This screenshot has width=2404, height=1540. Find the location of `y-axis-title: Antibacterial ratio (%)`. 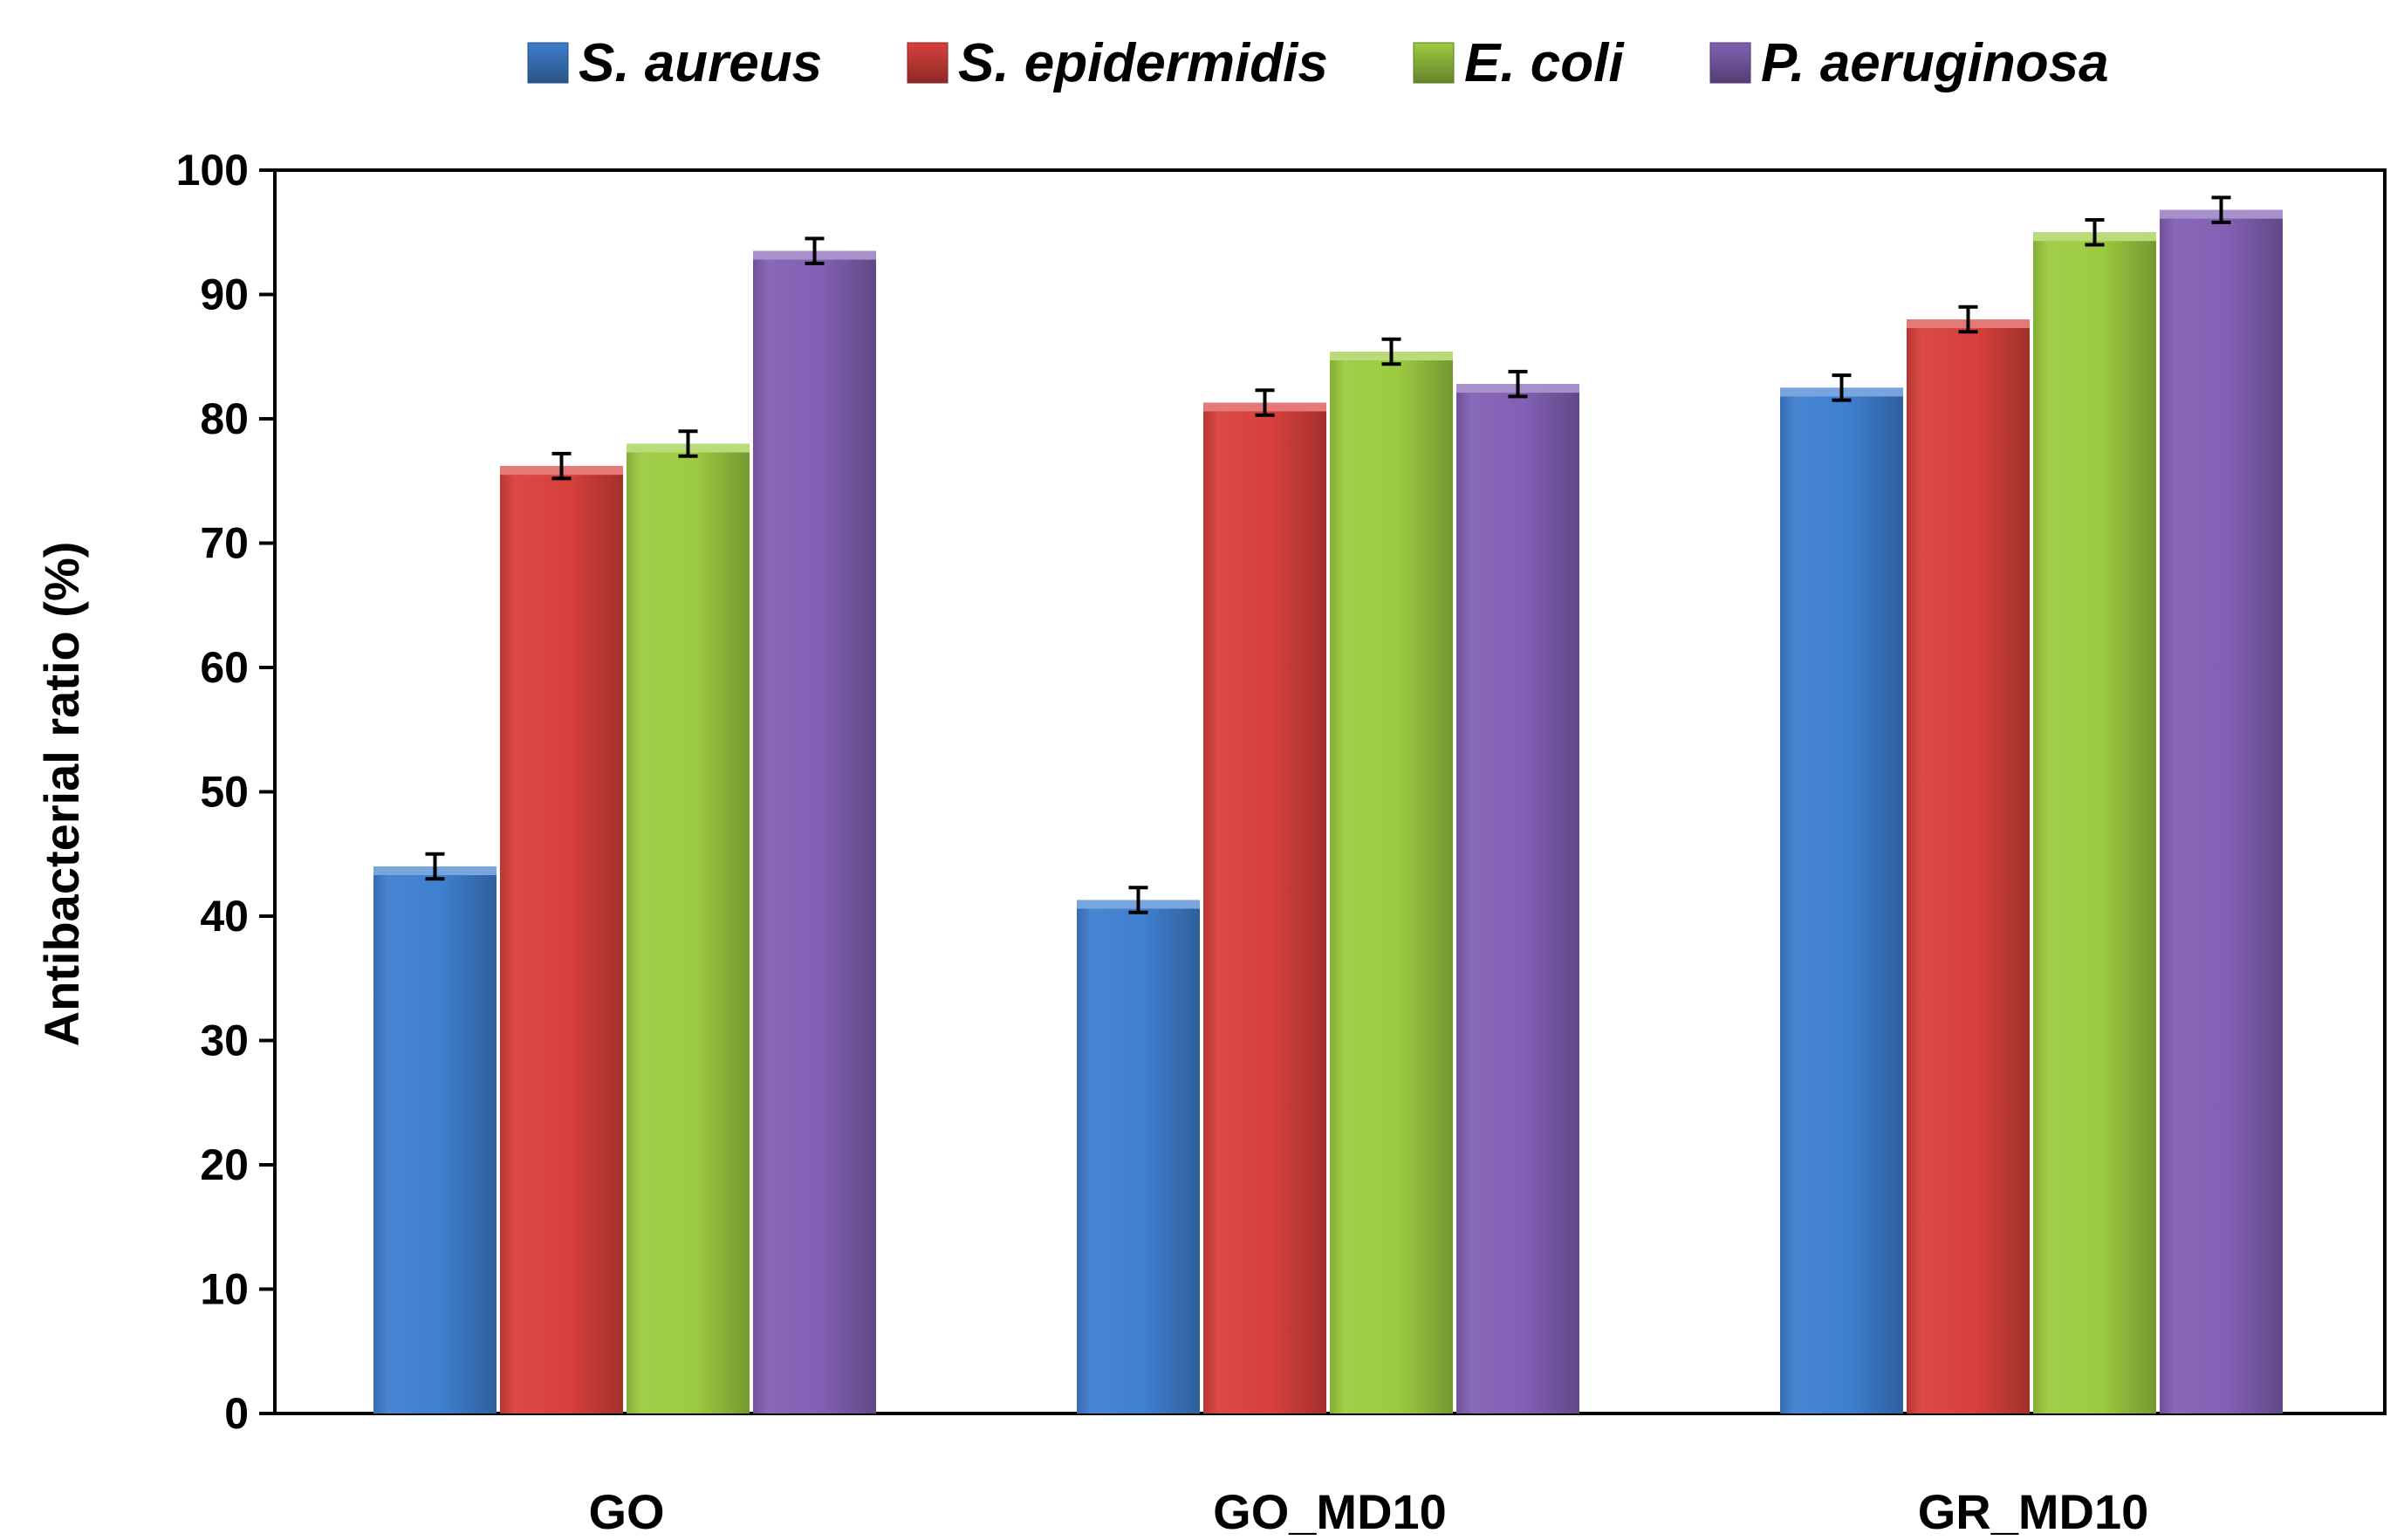

y-axis-title: Antibacterial ratio (%) is located at coordinates (62, 794).